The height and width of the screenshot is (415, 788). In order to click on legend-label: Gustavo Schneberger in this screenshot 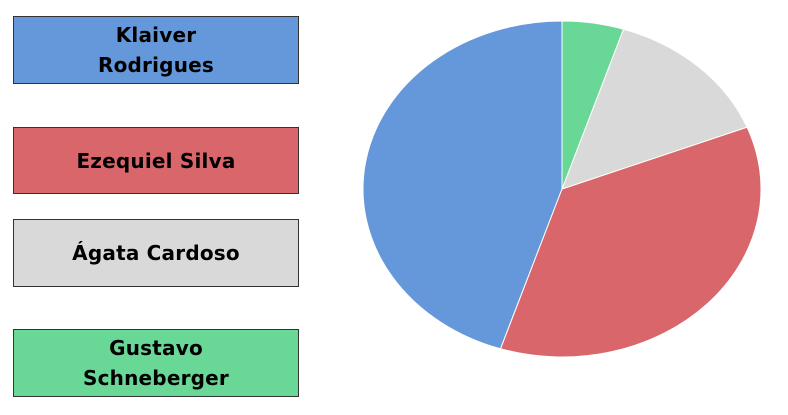, I will do `click(156, 363)`.